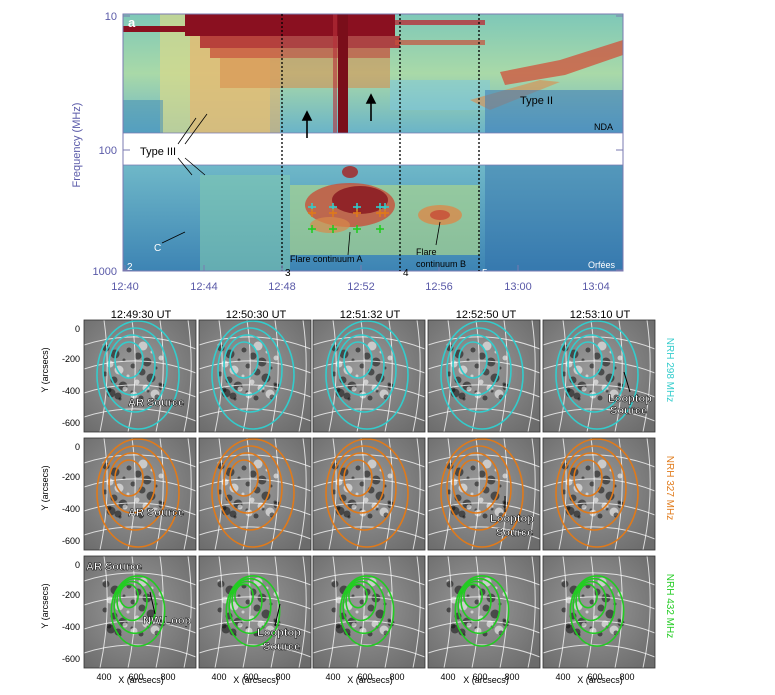 Image resolution: width=775 pixels, height=695 pixels. What do you see at coordinates (111, 17) in the screenshot?
I see `y-tick-10: 10` at bounding box center [111, 17].